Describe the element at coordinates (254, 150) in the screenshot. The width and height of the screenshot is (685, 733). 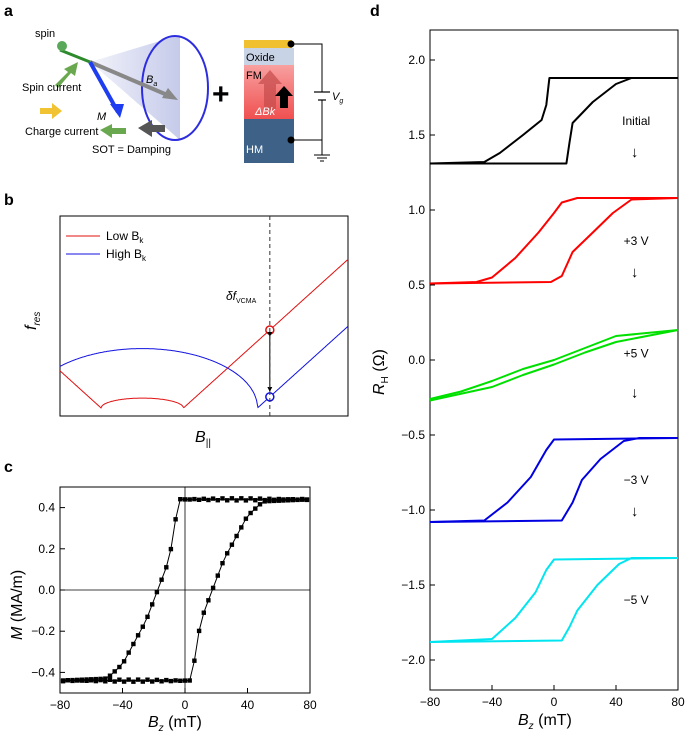
I see `hm-label: HM` at that location.